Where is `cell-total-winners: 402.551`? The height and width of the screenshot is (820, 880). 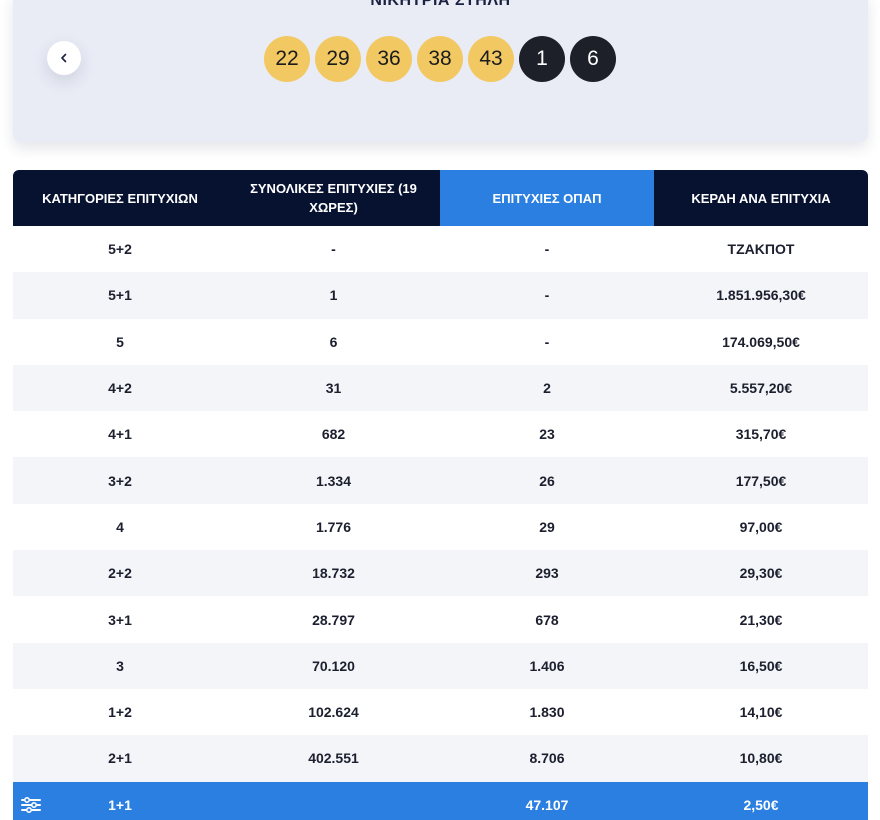
cell-total-winners: 402.551 is located at coordinates (333, 758).